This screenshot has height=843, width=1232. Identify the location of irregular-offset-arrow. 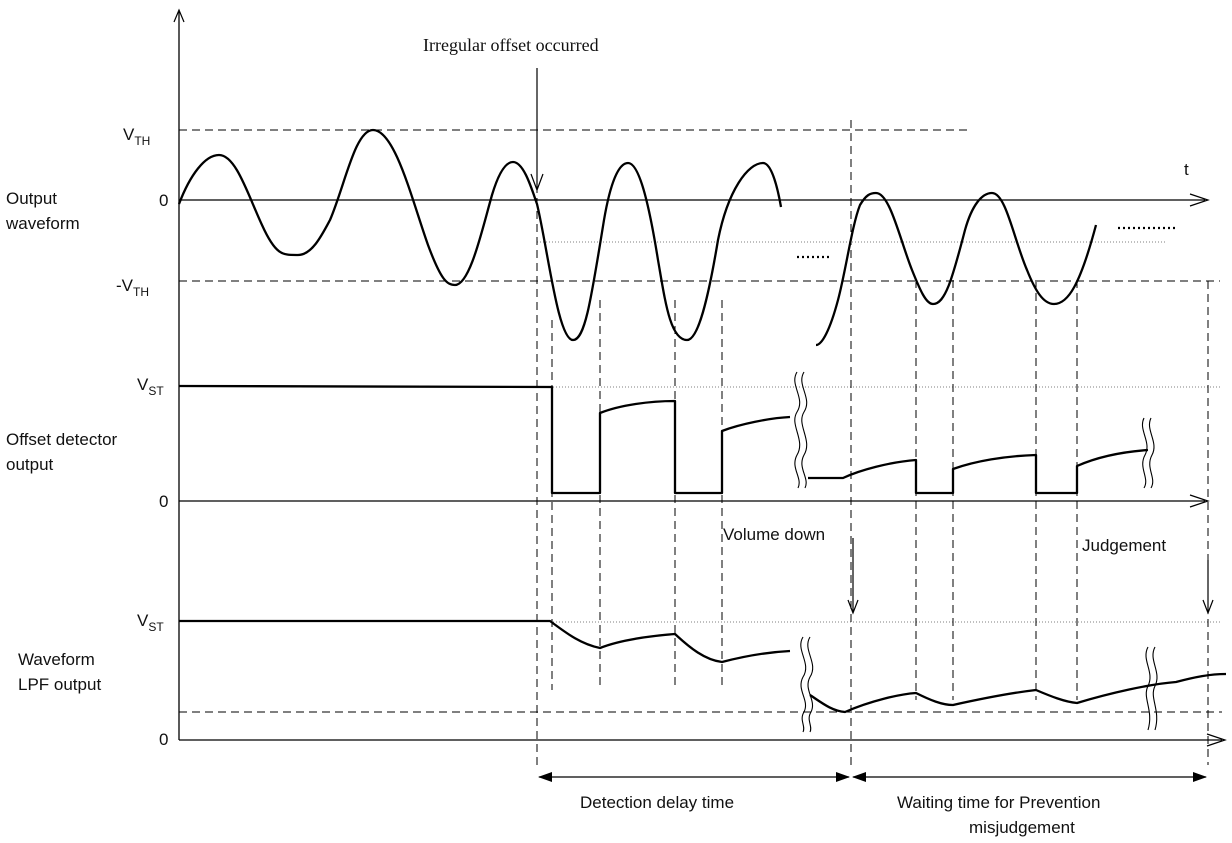
(537, 130).